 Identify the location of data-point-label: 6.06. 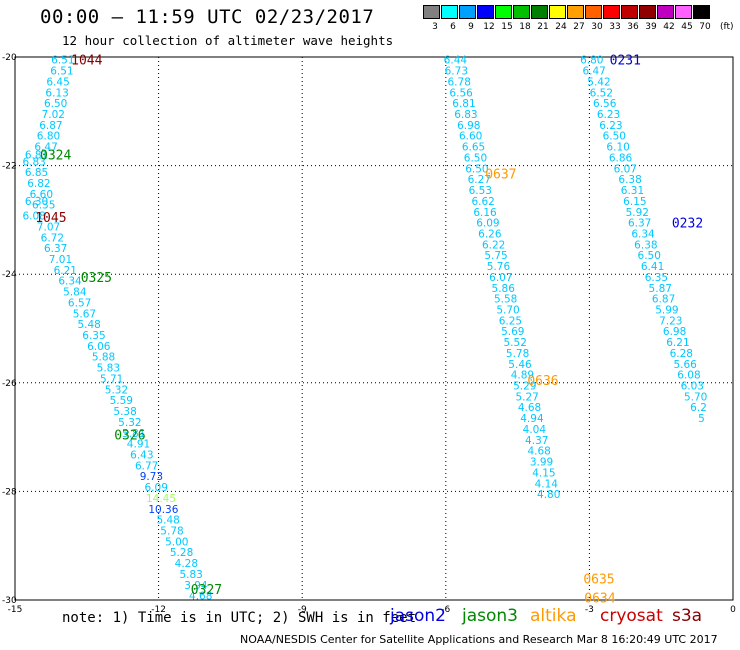
(99, 347).